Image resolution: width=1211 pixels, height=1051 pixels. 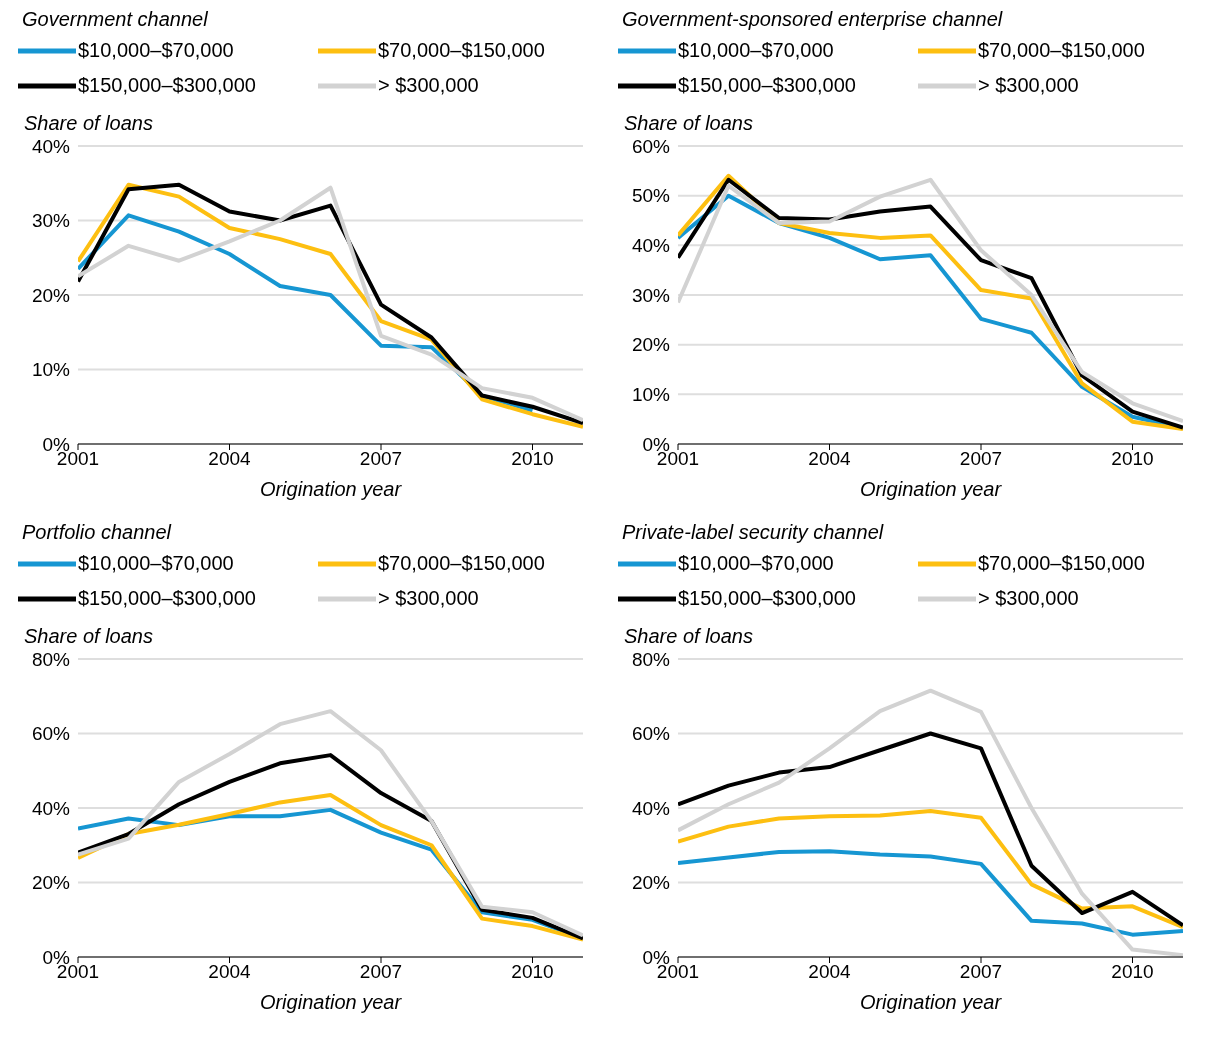 I want to click on chart-title: Government channel, so click(x=115, y=20).